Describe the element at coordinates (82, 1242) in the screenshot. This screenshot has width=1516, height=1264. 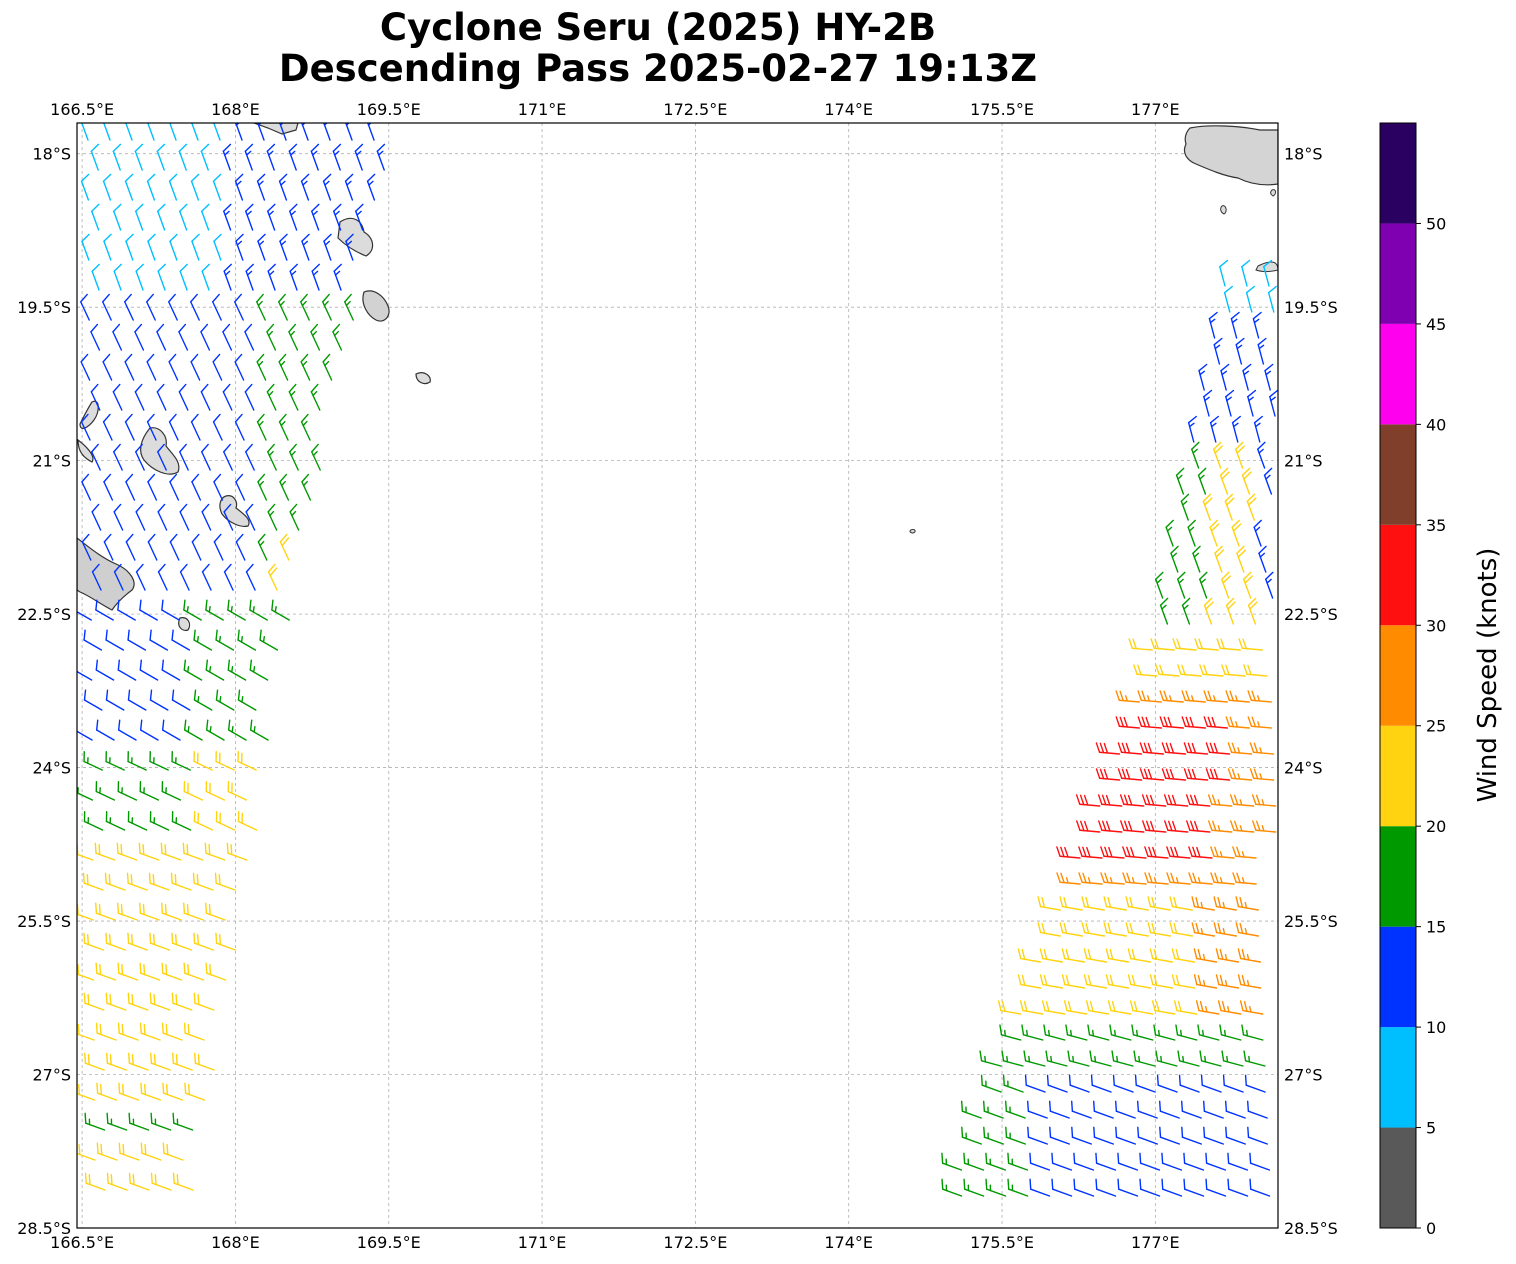
I see `lon-tick-label-bottom: 166.5°E` at that location.